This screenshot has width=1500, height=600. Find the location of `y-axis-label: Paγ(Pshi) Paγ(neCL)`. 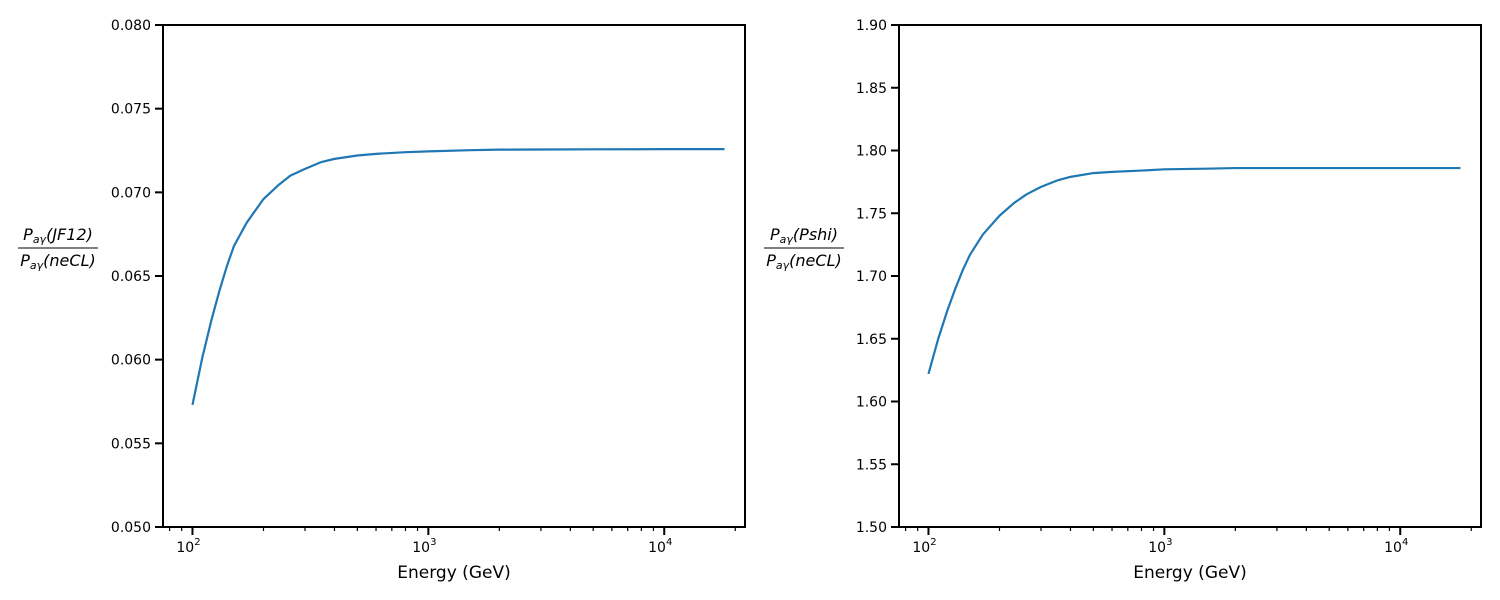

y-axis-label: Paγ(Pshi) Paγ(neCL) is located at coordinates (804, 248).